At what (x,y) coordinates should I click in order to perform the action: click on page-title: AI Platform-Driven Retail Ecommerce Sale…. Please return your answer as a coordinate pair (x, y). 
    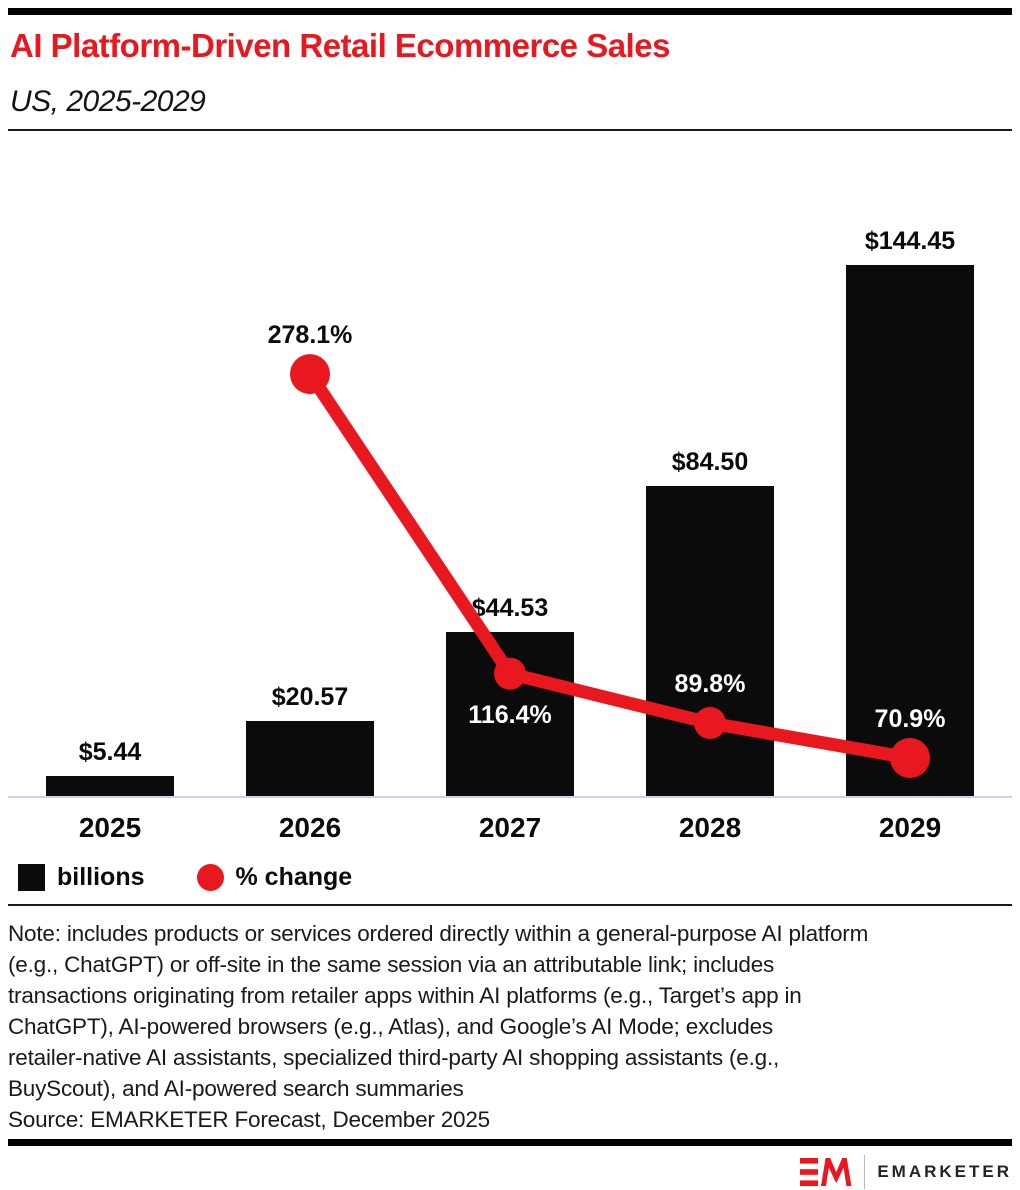
    Looking at the image, I should click on (340, 45).